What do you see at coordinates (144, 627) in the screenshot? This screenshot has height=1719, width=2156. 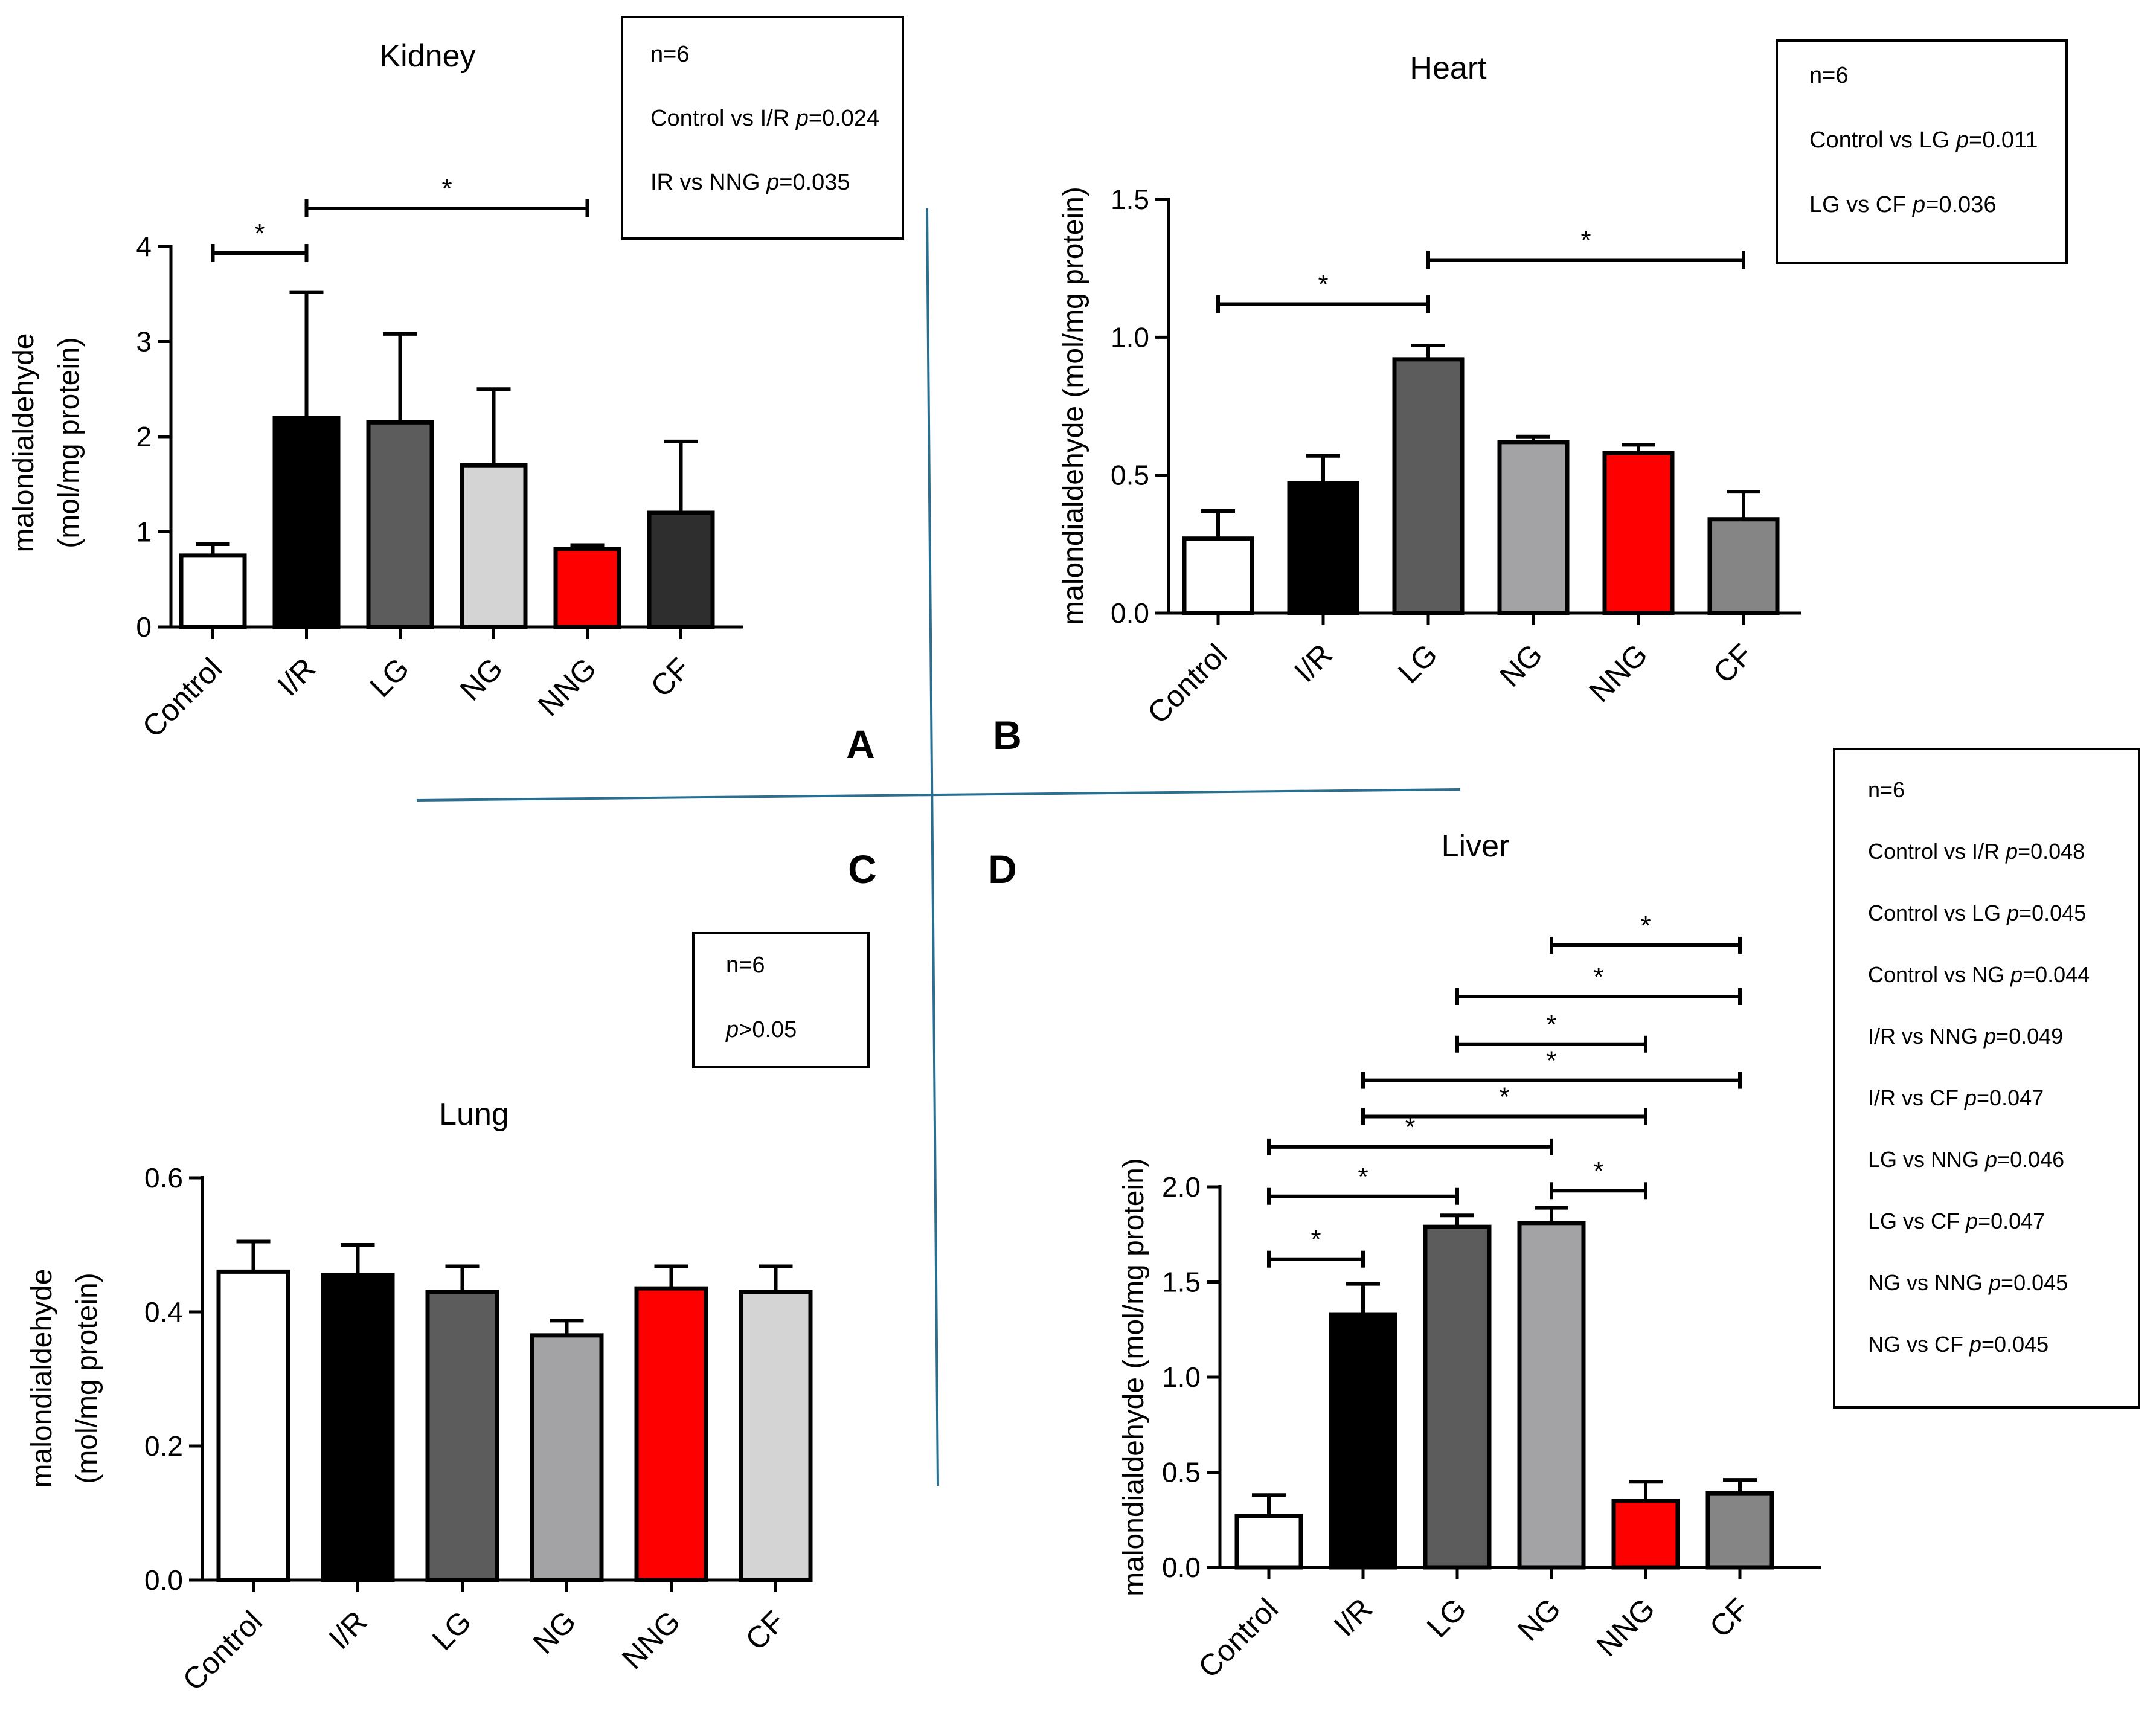 I see `kidney-y-tick-label: 0` at bounding box center [144, 627].